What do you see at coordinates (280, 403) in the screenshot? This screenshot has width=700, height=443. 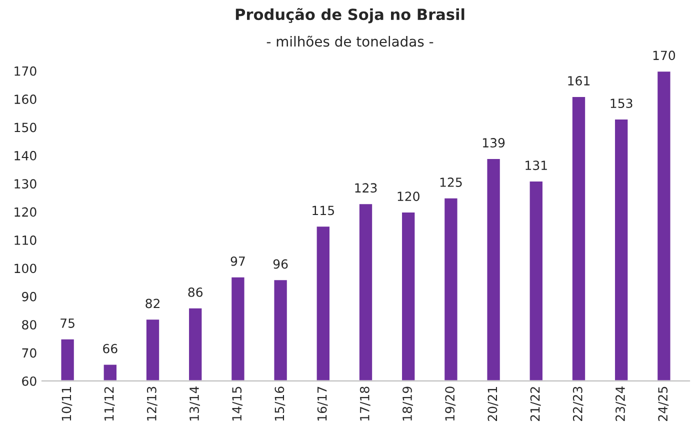 I see `x-tick-label: 15/16` at bounding box center [280, 403].